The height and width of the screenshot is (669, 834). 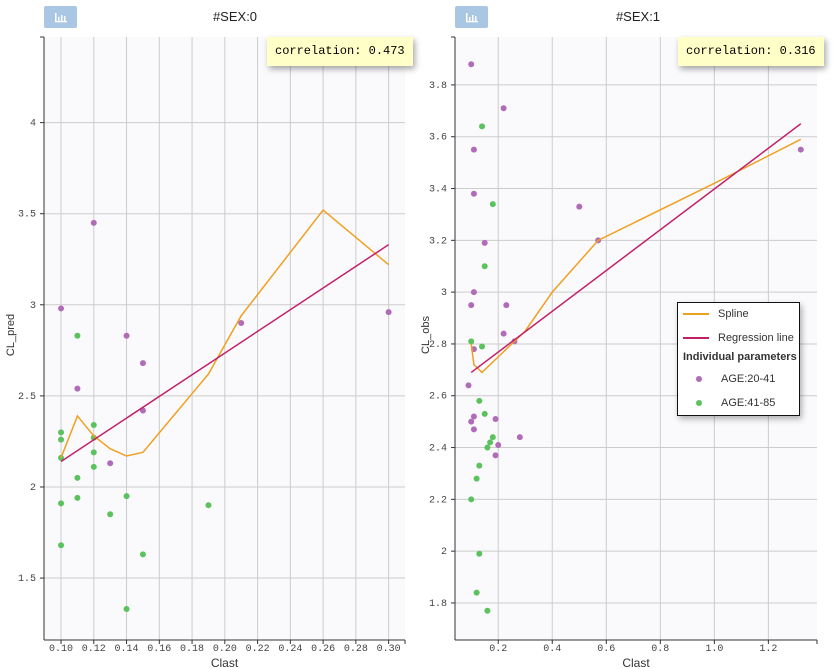 What do you see at coordinates (660, 649) in the screenshot?
I see `x-tick-label: 0.8` at bounding box center [660, 649].